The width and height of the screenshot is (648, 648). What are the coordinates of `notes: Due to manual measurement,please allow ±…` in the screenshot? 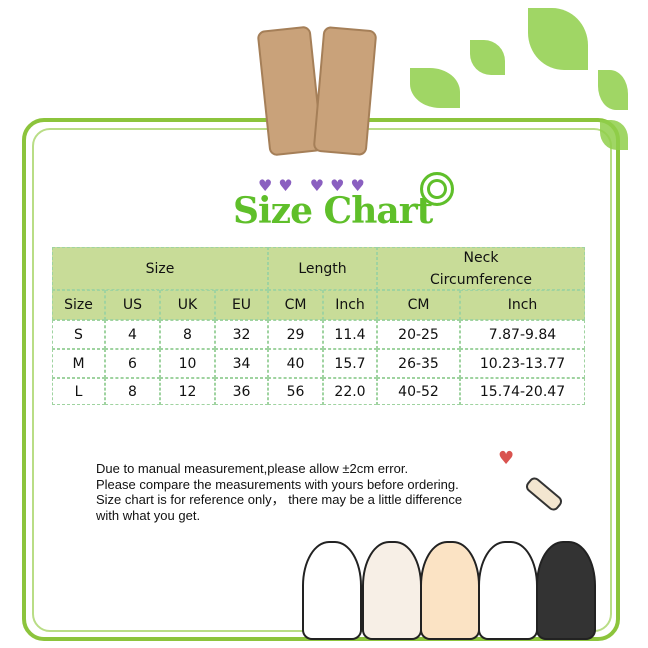 It's located at (279, 492).